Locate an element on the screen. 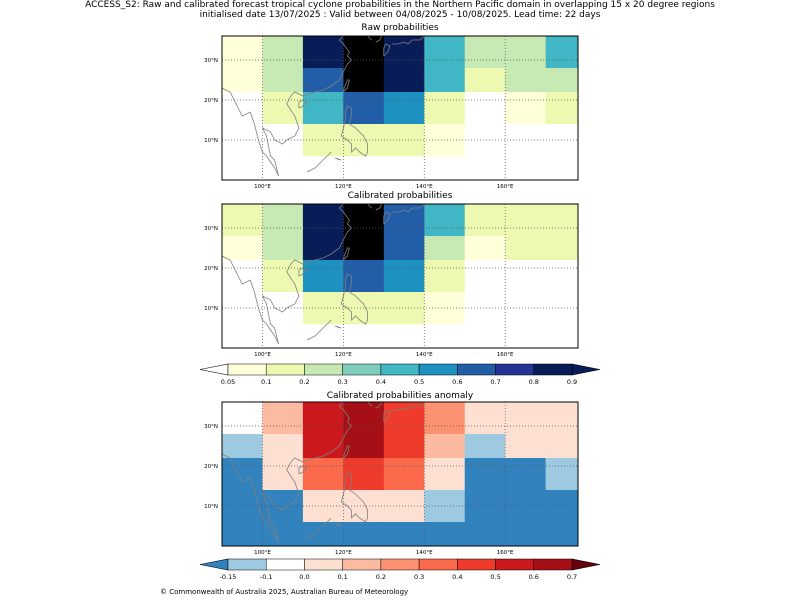 The height and width of the screenshot is (600, 800). colorbar-1: 0.05 0.1 0.2 0.3 0.4 0.5 0.6 0.7 0.8 0.9 is located at coordinates (400, 374).